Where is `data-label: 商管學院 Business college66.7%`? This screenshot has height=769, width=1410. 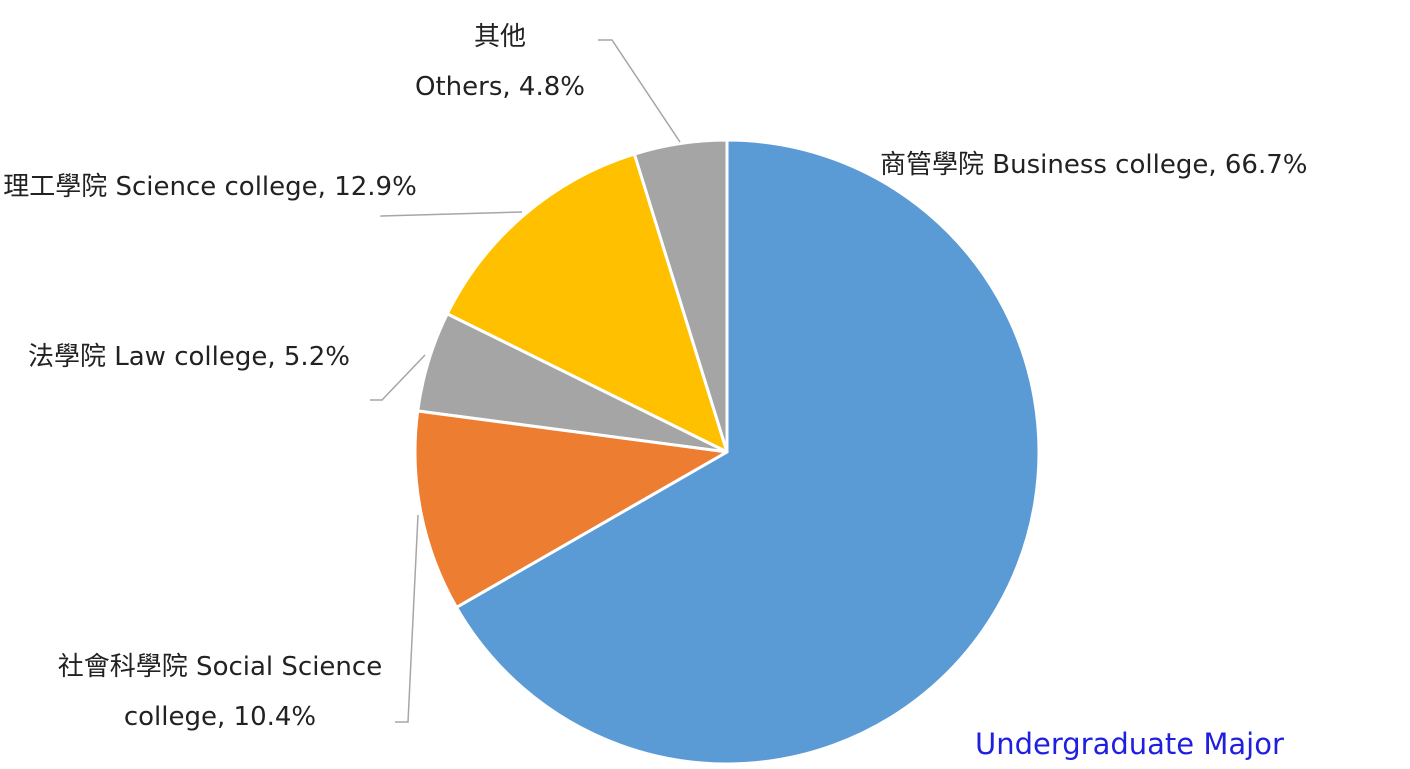
data-label: 商管學院 Business college66.7% is located at coordinates (1140, 165).